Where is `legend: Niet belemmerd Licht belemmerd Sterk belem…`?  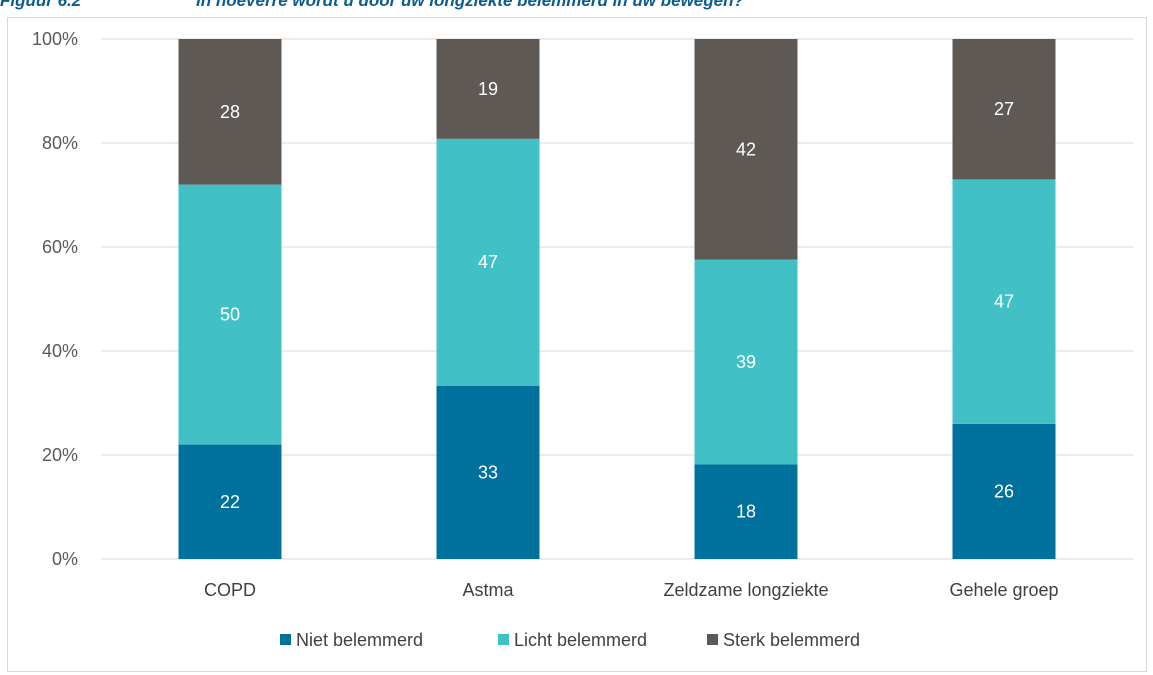 legend: Niet belemmerd Licht belemmerd Sterk belem… is located at coordinates (570, 640).